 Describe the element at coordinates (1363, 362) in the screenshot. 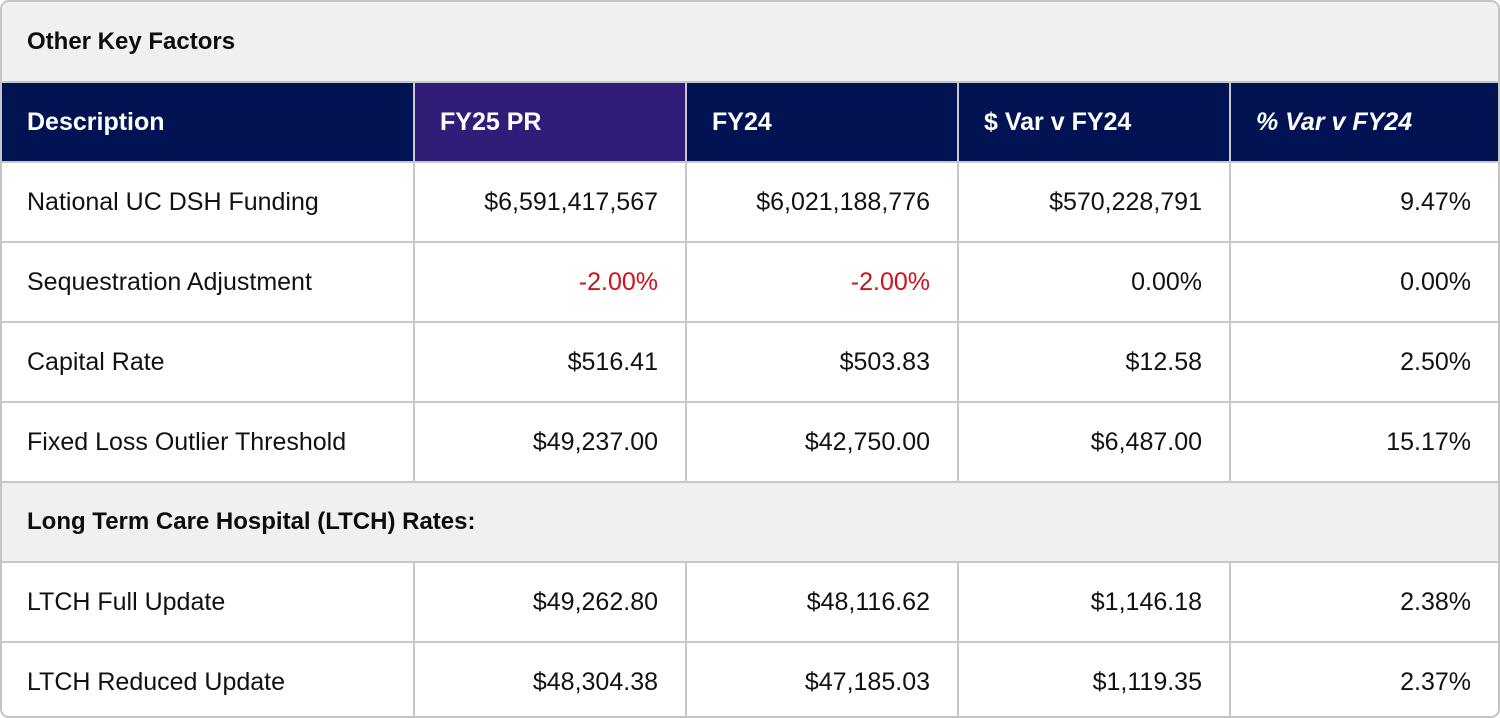

I see `cell-percent-var: 2.50%` at that location.